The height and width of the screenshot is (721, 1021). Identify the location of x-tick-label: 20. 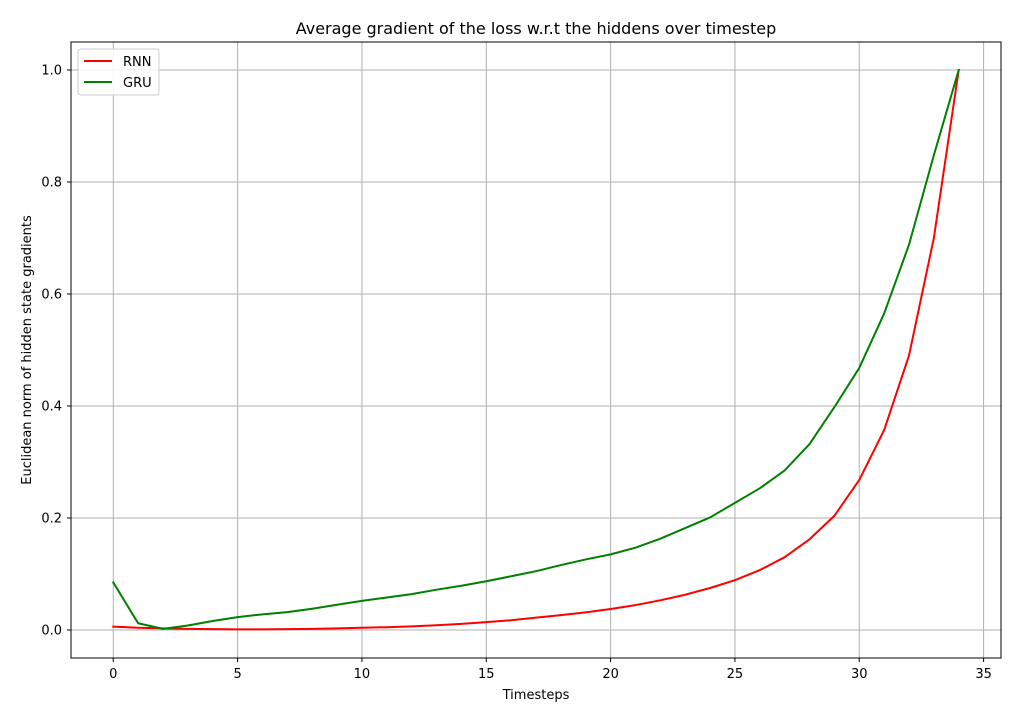
(610, 674).